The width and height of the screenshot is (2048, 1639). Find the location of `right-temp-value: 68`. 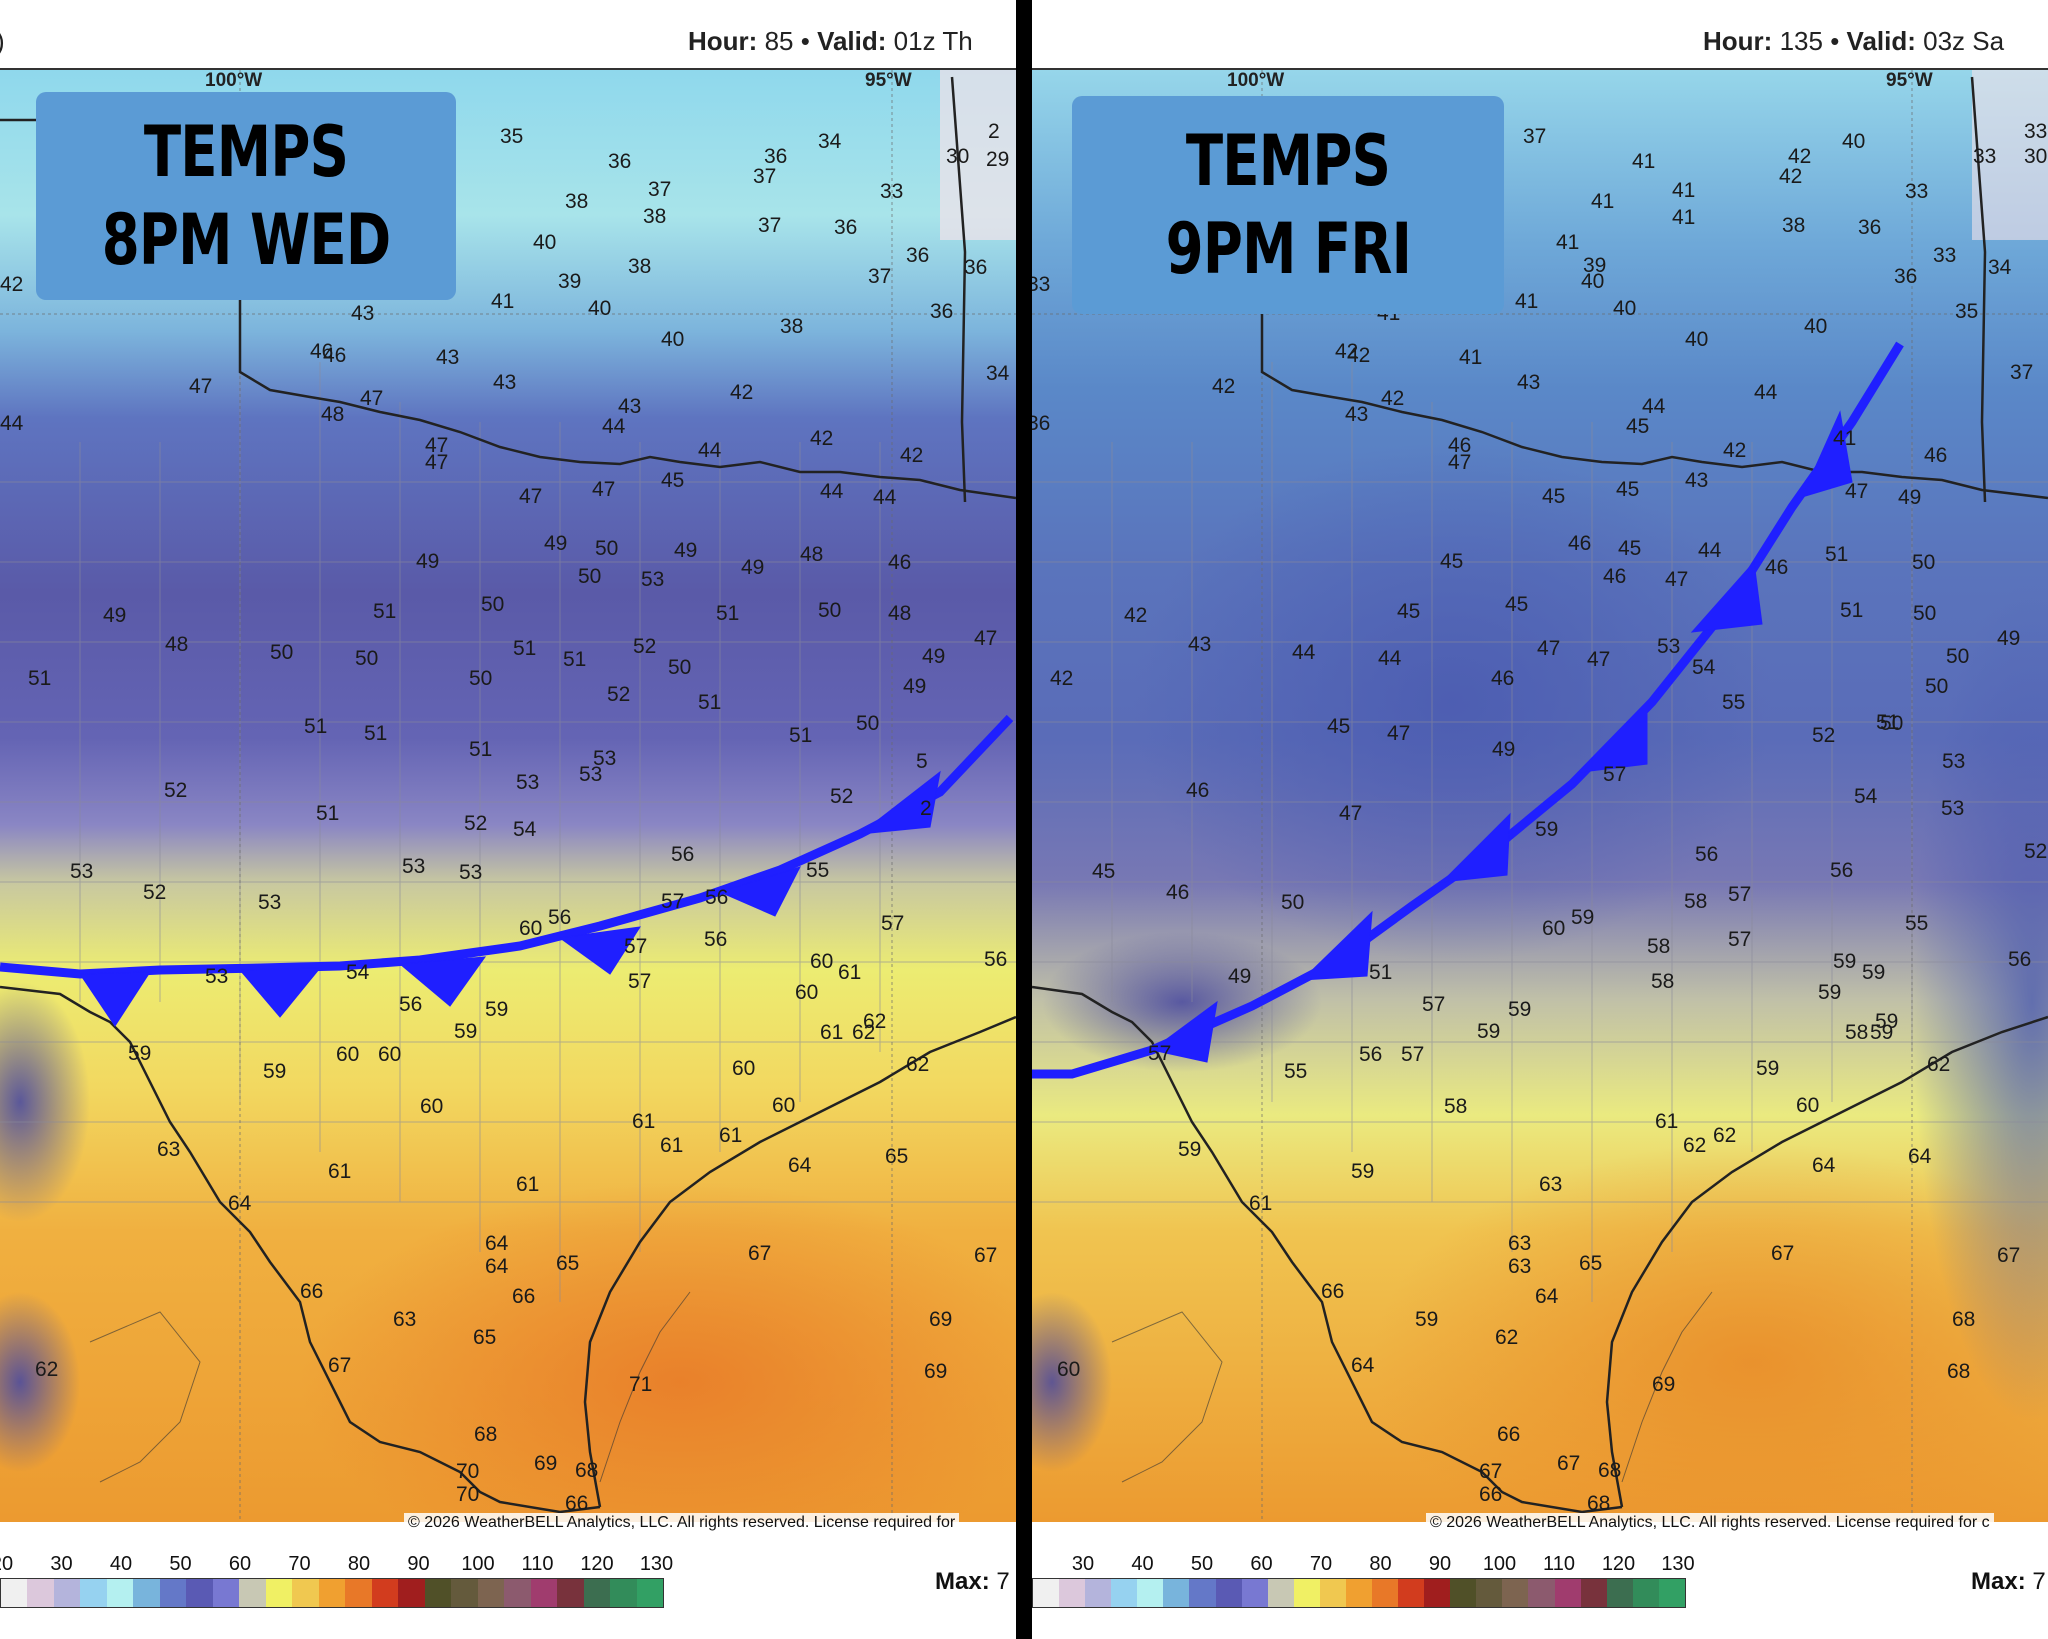

right-temp-value: 68 is located at coordinates (1599, 1503).